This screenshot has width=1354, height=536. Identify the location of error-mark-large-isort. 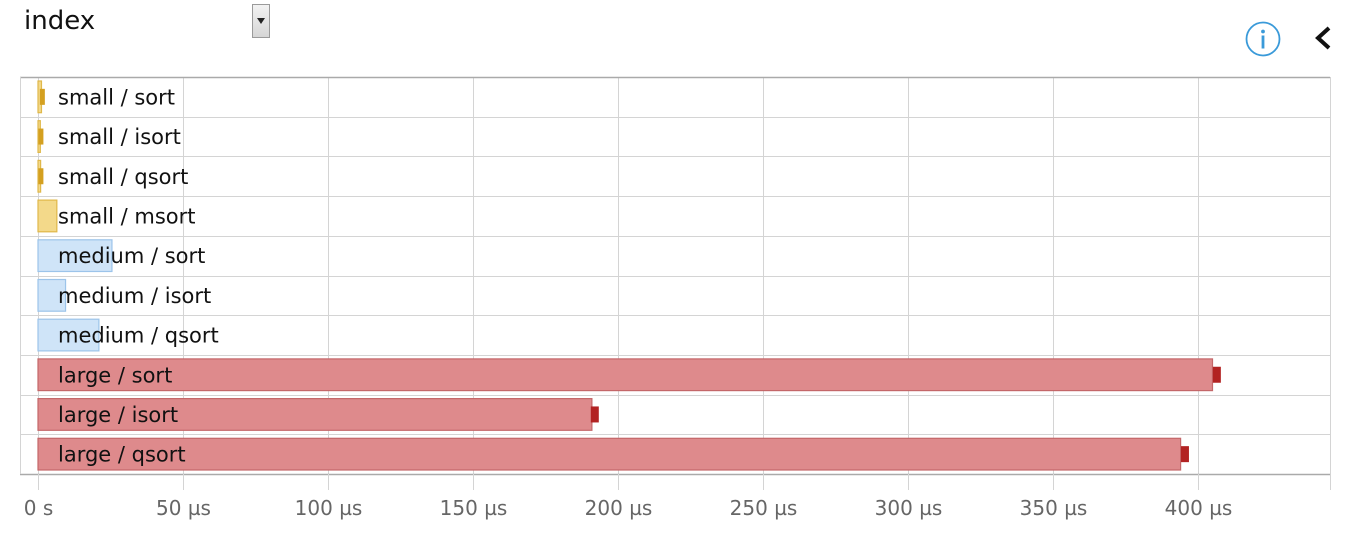
(594, 414).